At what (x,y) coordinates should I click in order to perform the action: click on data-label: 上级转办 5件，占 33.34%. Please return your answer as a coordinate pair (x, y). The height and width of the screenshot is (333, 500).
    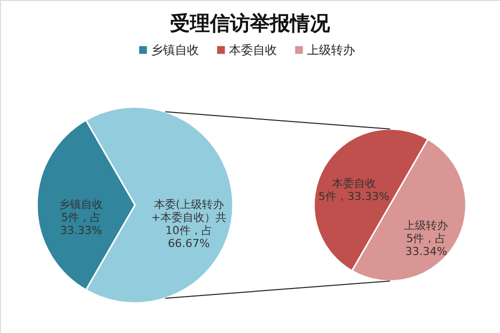
    Looking at the image, I should click on (426, 238).